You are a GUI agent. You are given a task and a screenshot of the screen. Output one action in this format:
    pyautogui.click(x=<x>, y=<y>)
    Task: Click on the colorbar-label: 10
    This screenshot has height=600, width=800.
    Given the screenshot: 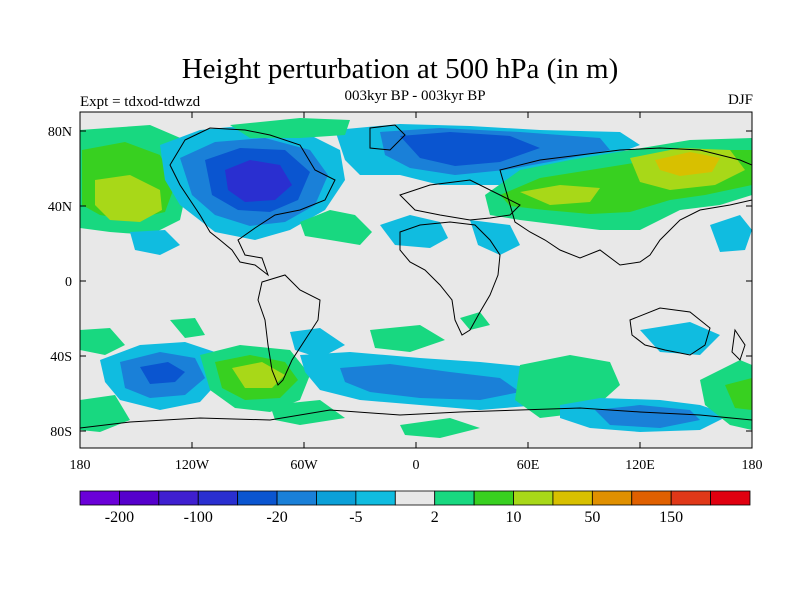 What is the action you would take?
    pyautogui.click(x=514, y=517)
    